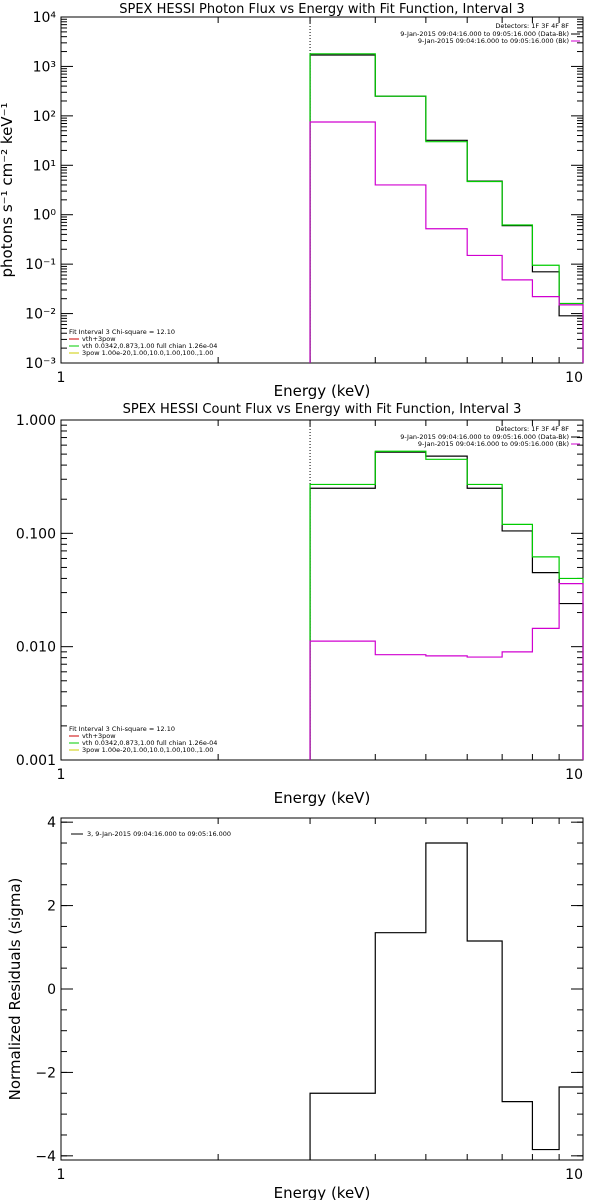 This screenshot has width=600, height=1200. I want to click on y-tick-label: 2, so click(51, 907).